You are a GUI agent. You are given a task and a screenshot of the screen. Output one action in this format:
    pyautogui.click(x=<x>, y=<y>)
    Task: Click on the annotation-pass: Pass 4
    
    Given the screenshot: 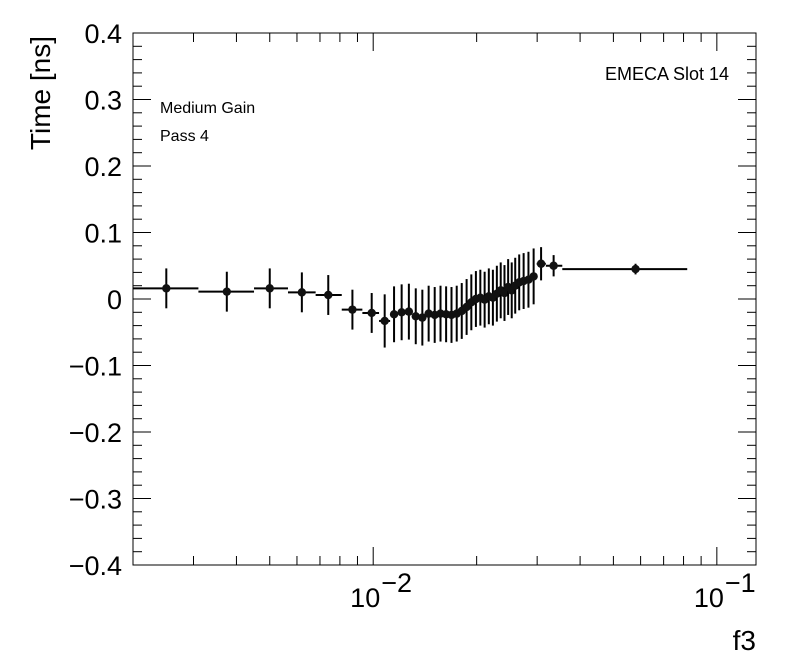 What is the action you would take?
    pyautogui.click(x=184, y=136)
    